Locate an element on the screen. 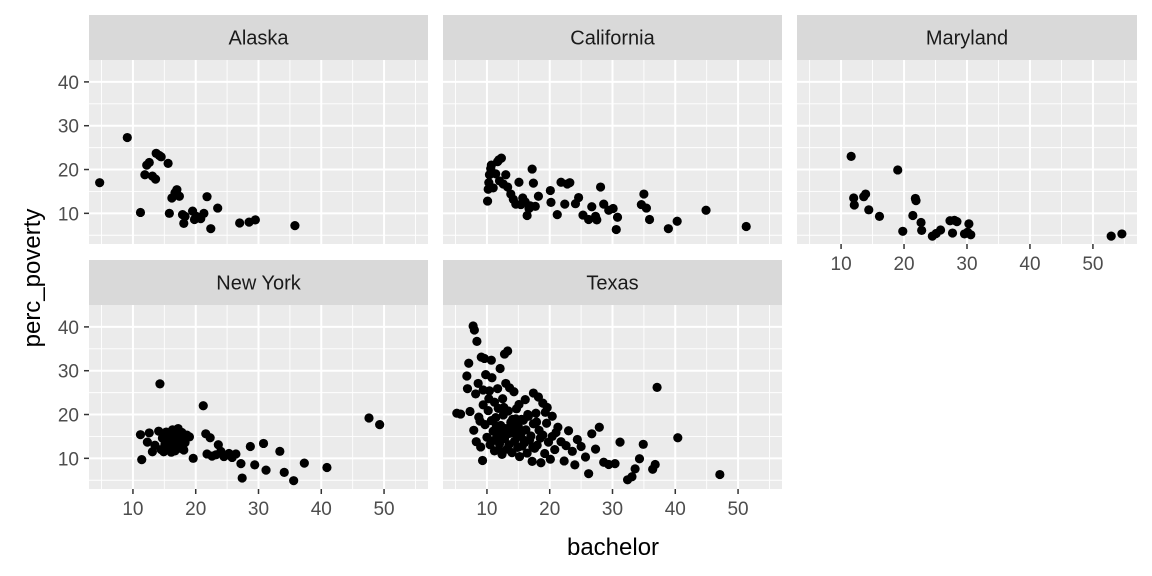 This screenshot has width=1152, height=576. facet-strip-label: New York is located at coordinates (258, 284).